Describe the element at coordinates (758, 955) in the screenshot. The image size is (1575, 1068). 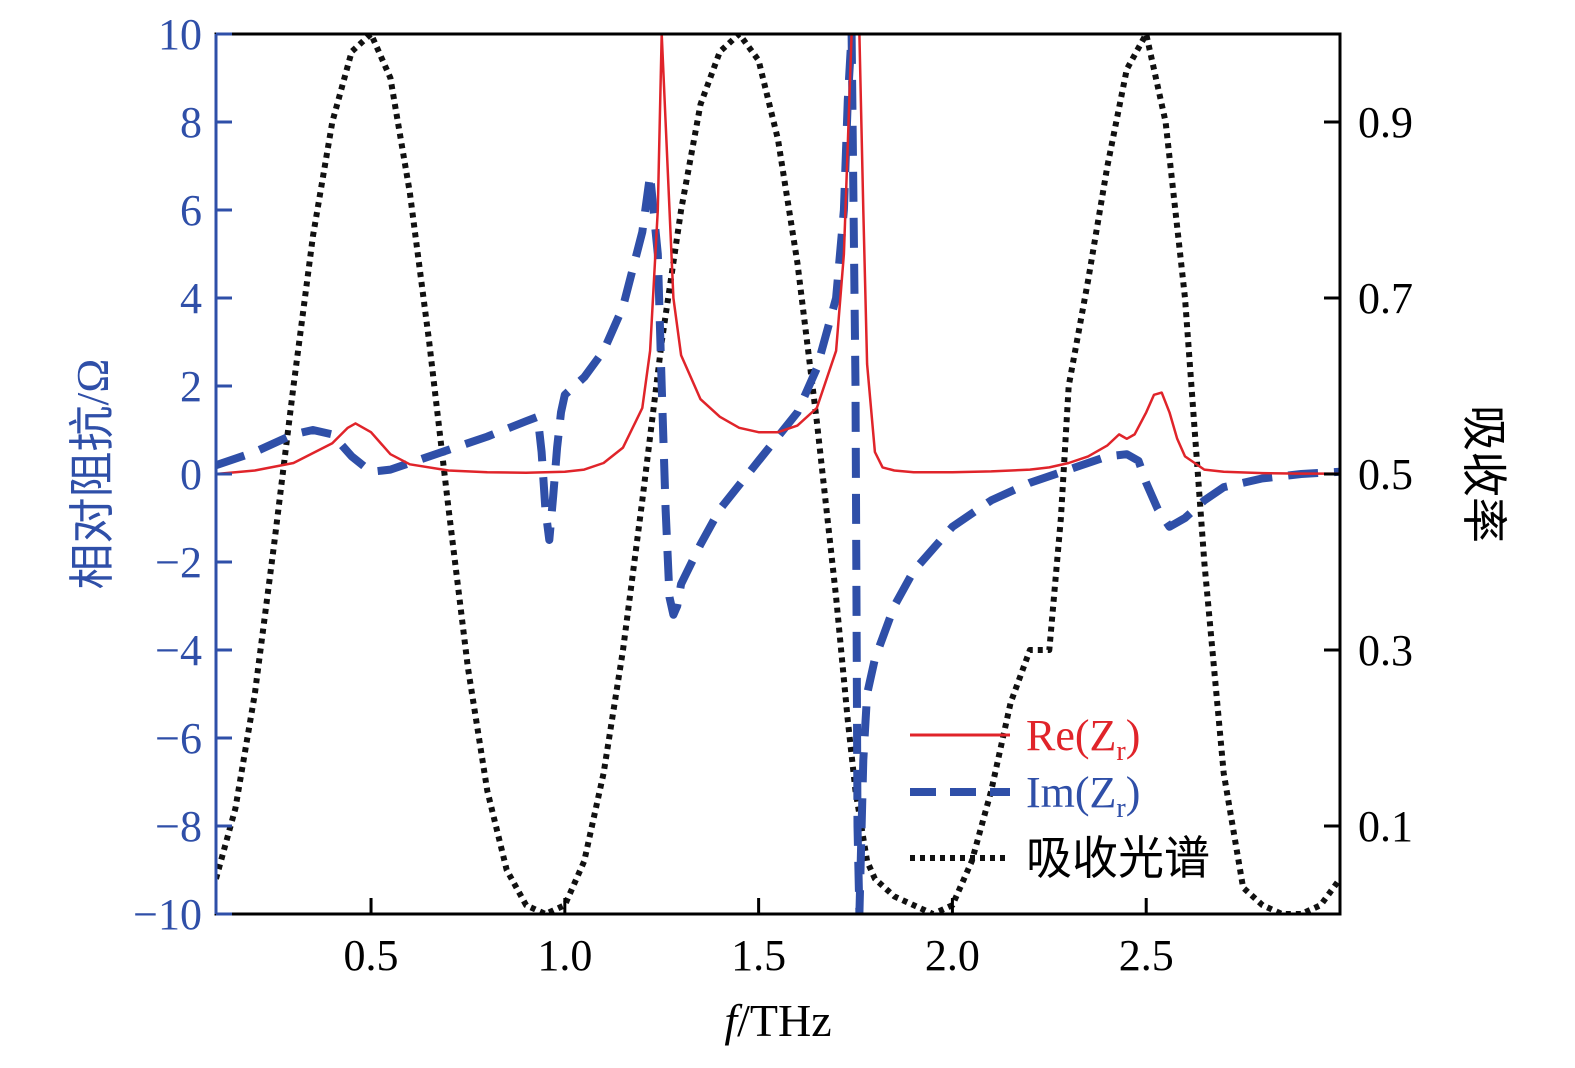
I see `x-tick-label: 1.5` at that location.